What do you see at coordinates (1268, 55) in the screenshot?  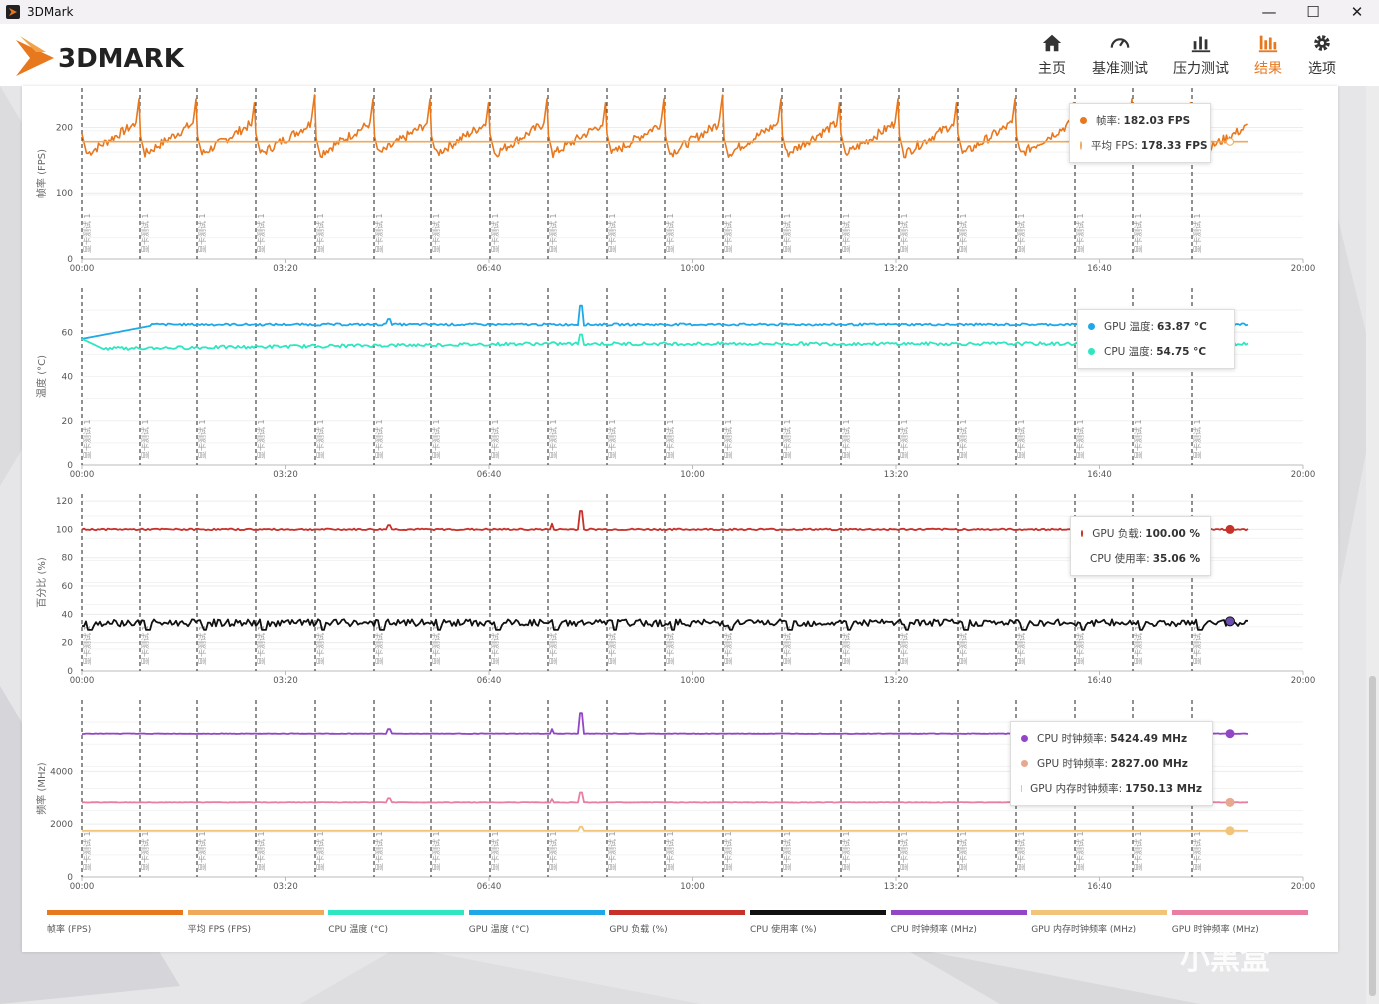 I see `nav-results: 结果` at bounding box center [1268, 55].